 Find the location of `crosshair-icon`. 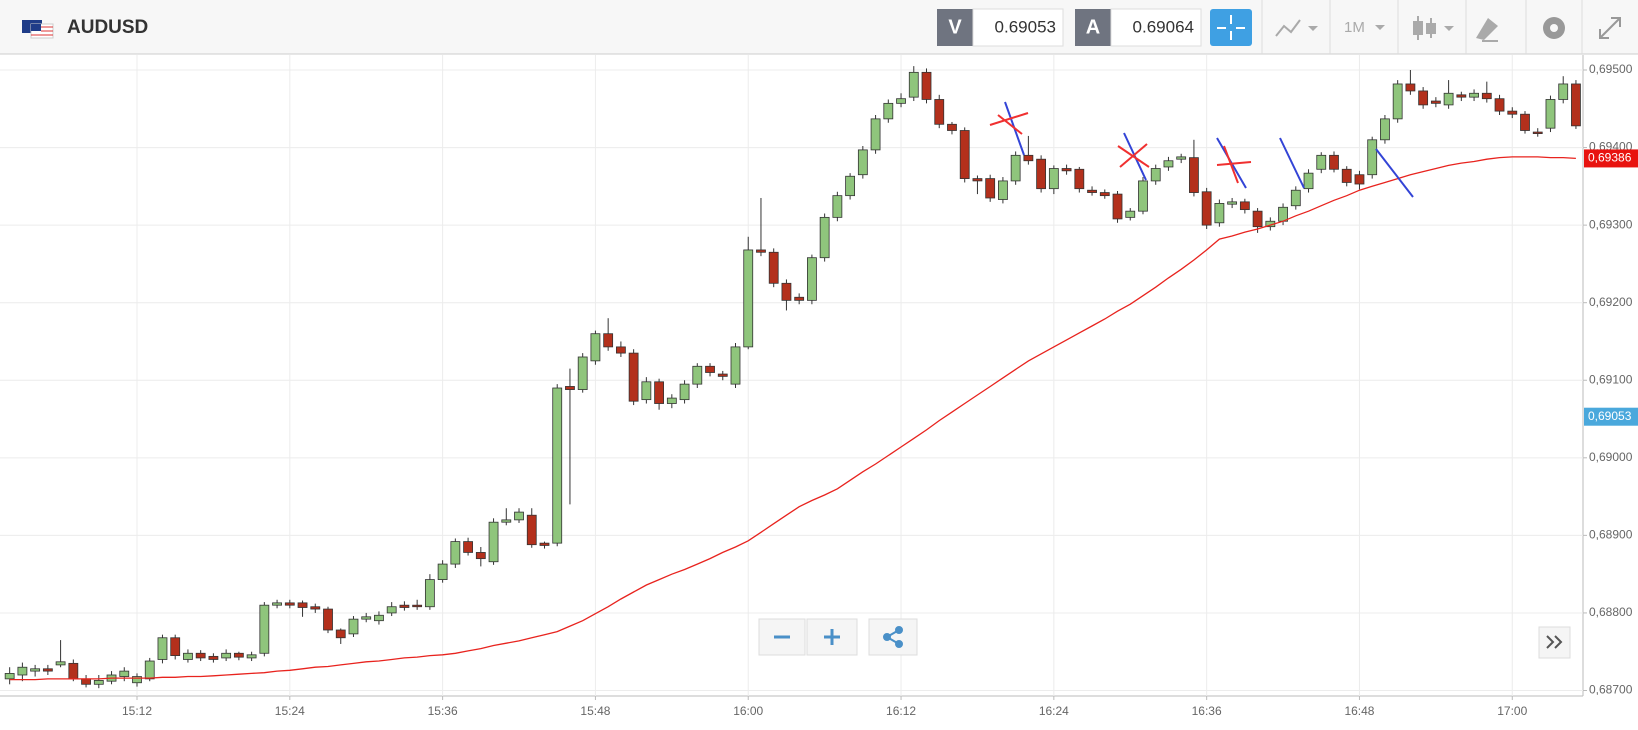

crosshair-icon is located at coordinates (1231, 27).